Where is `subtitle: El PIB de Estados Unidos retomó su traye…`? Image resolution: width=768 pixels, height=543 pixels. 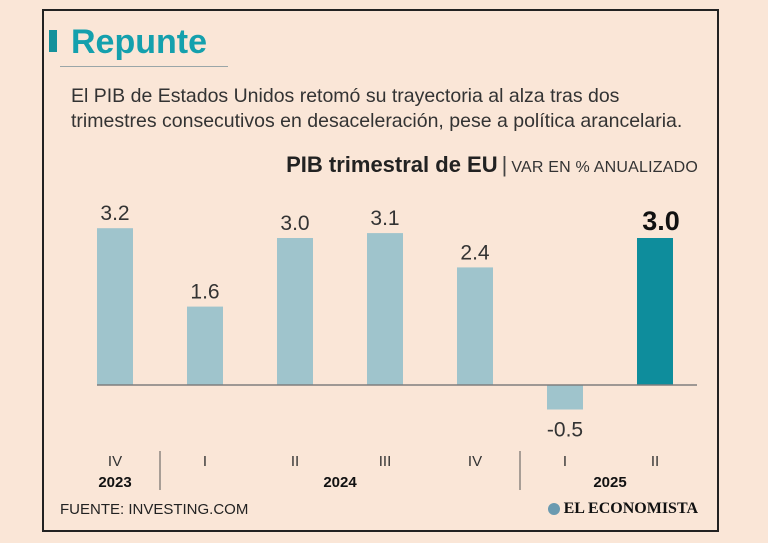 subtitle: El PIB de Estados Unidos retomó su traye… is located at coordinates (377, 108).